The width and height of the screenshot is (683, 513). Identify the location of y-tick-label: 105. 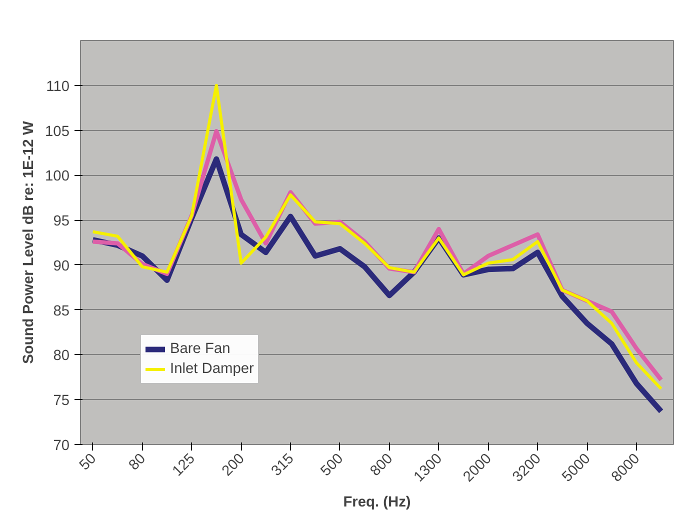
(57, 132).